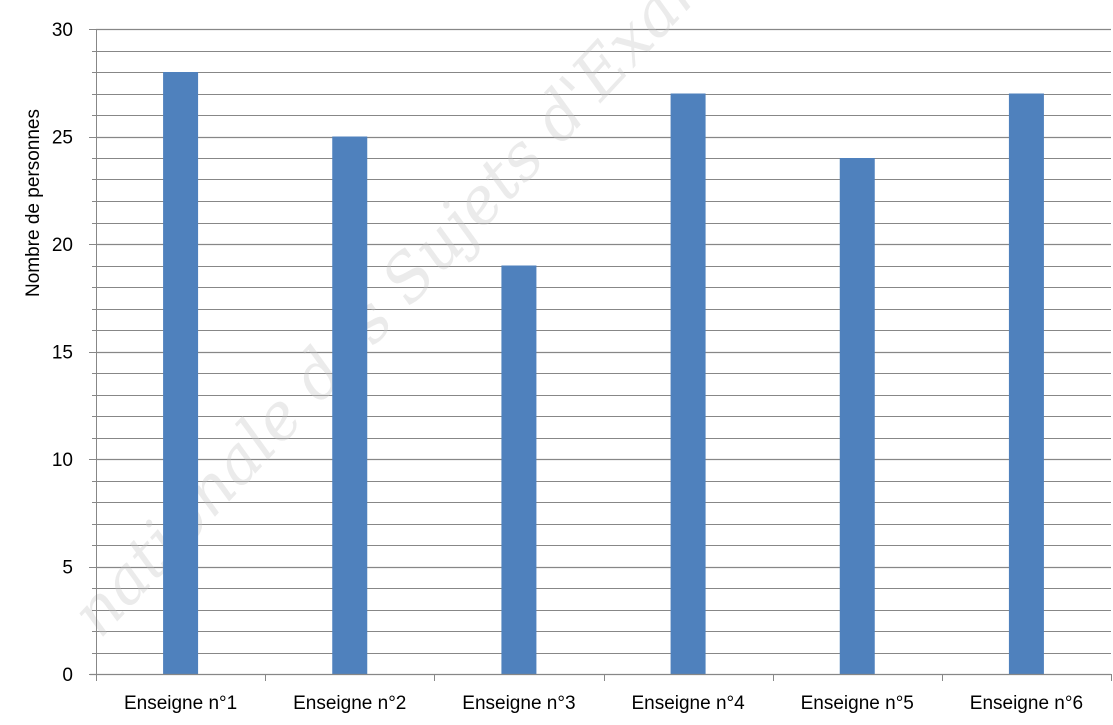  Describe the element at coordinates (62, 30) in the screenshot. I see `y-tick-label: 30` at that location.